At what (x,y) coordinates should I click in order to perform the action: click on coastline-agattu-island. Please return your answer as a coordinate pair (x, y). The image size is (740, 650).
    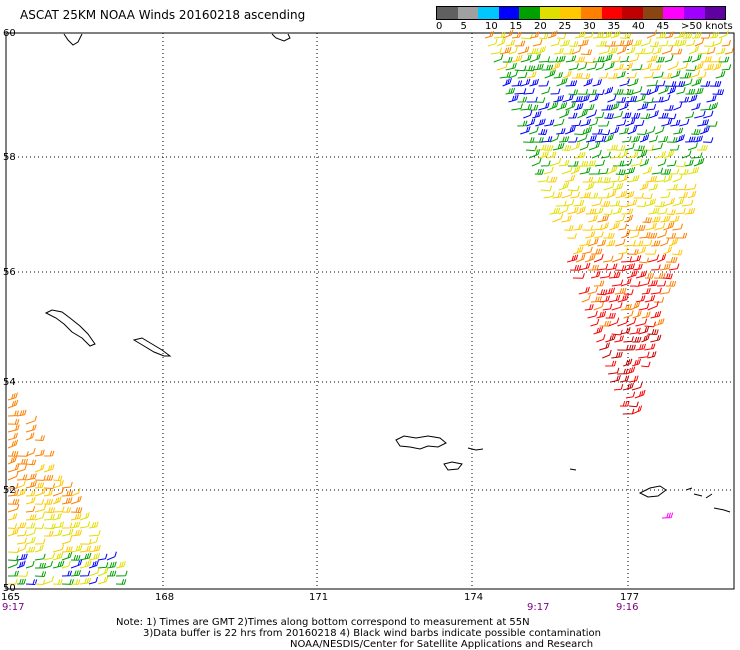
    Looking at the image, I should click on (453, 466).